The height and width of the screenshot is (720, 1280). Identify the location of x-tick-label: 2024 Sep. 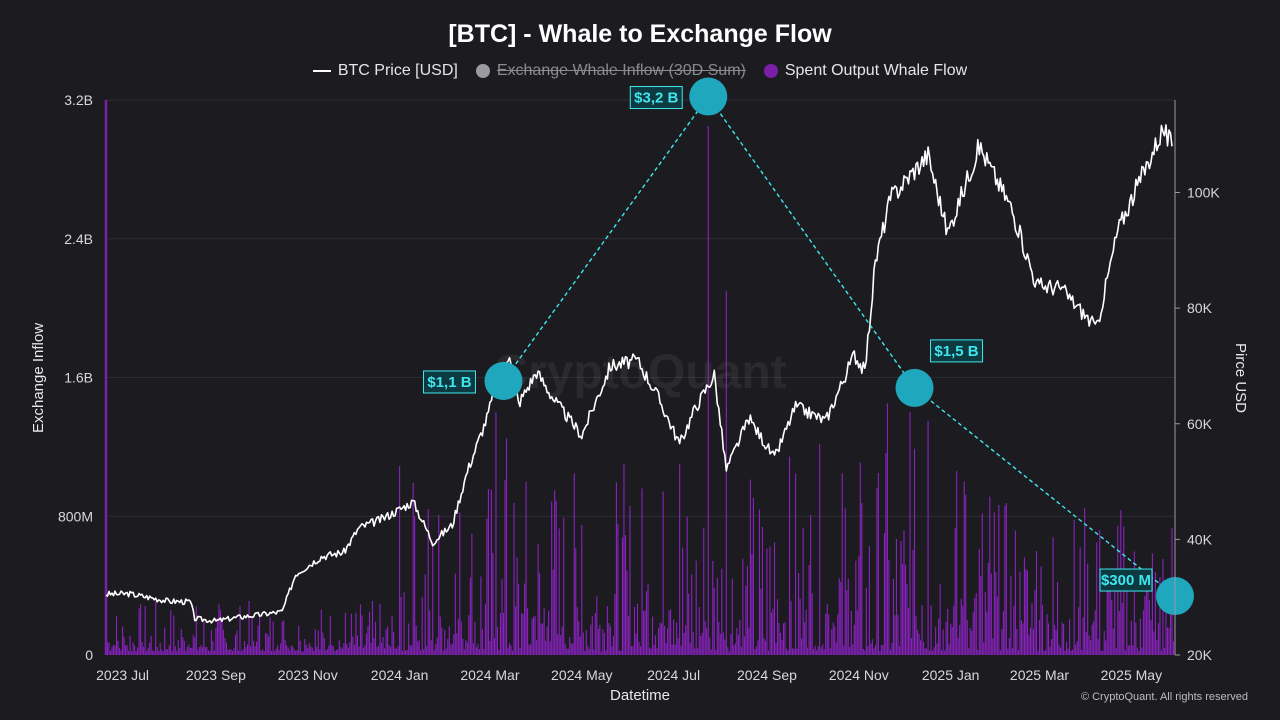
(767, 675).